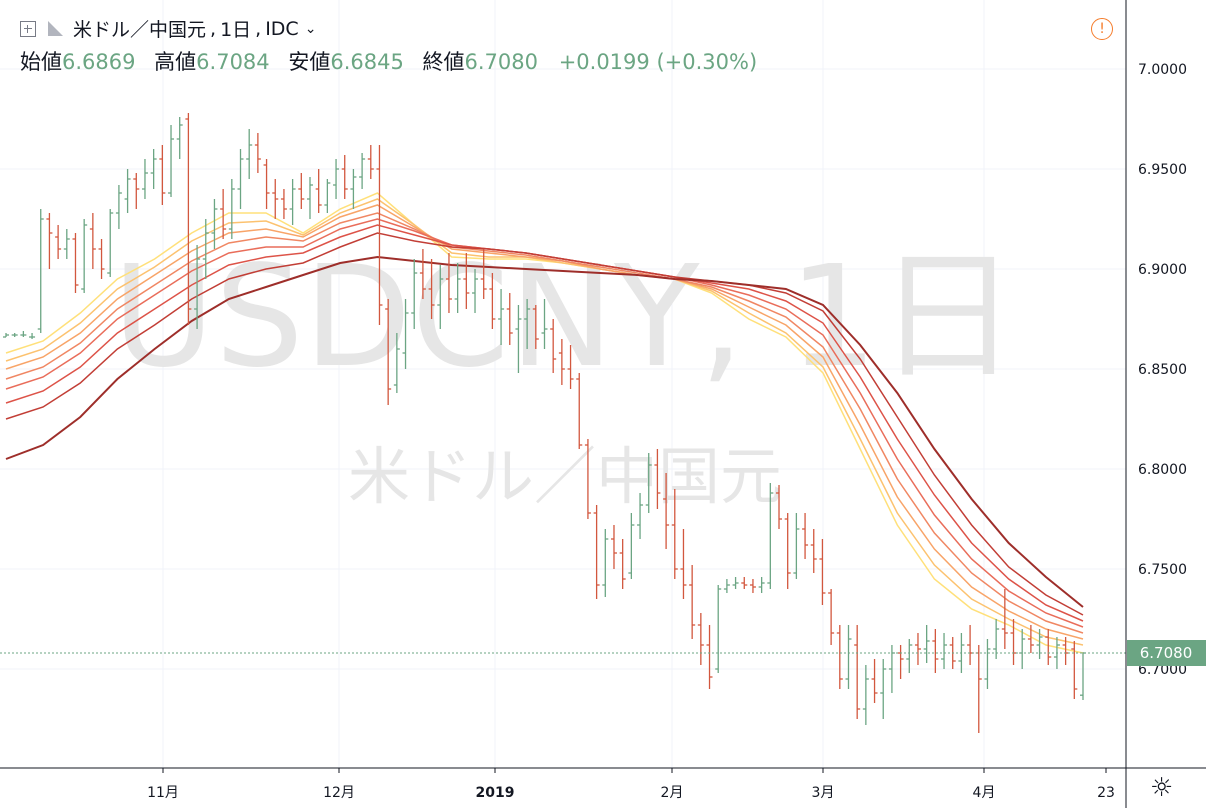 The image size is (1206, 812). Describe the element at coordinates (28, 28) in the screenshot. I see `plus-box-icon` at that location.